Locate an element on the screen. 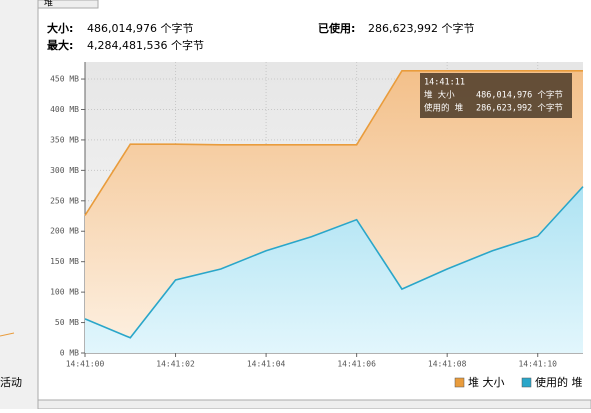  bottom-panel is located at coordinates (314, 404).